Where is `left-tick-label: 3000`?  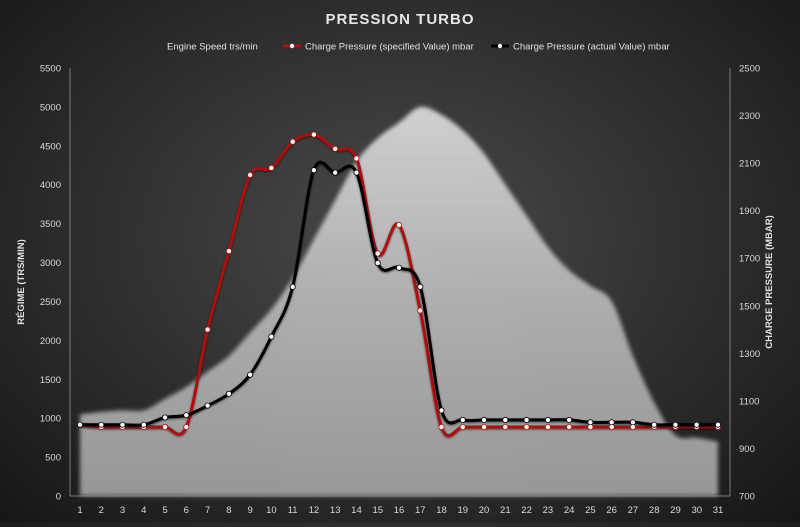
left-tick-label: 3000 is located at coordinates (50, 263).